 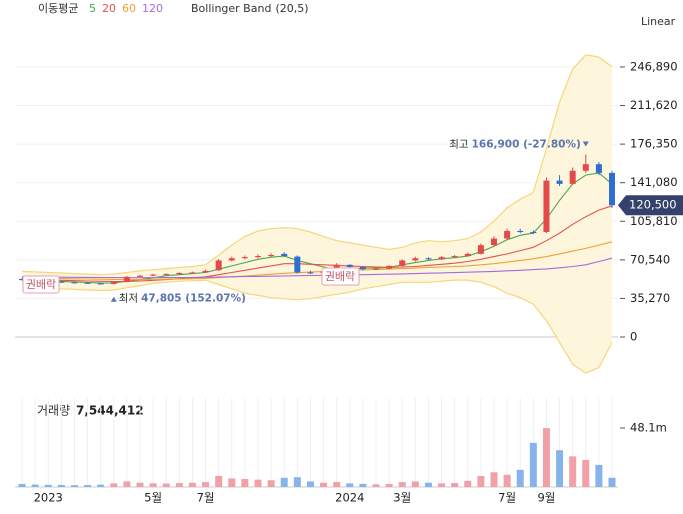 I want to click on y-tick-label: 70,540, so click(x=650, y=259).